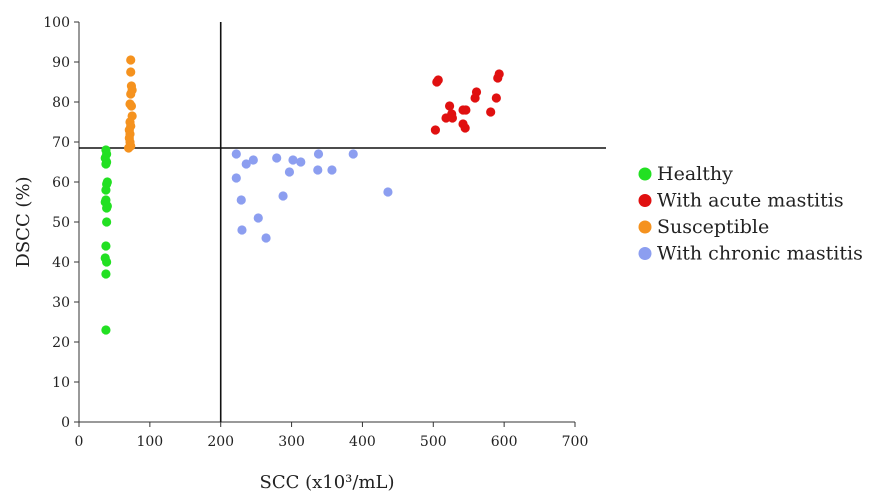 Image resolution: width=871 pixels, height=496 pixels. What do you see at coordinates (760, 254) in the screenshot?
I see `legend-label: With chronic mastitis` at bounding box center [760, 254].